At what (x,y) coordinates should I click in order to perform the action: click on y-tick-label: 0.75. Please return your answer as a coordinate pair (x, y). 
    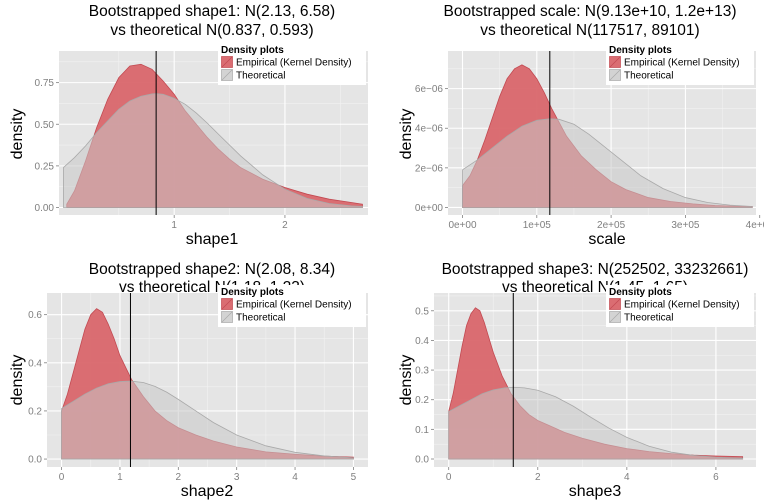
    Looking at the image, I should click on (45, 83).